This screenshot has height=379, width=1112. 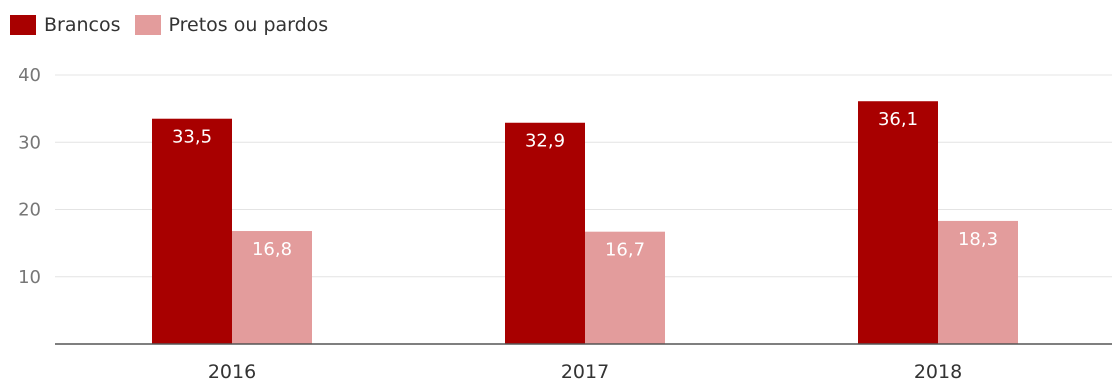 What do you see at coordinates (192, 231) in the screenshot?
I see `bar-brancos-2016` at bounding box center [192, 231].